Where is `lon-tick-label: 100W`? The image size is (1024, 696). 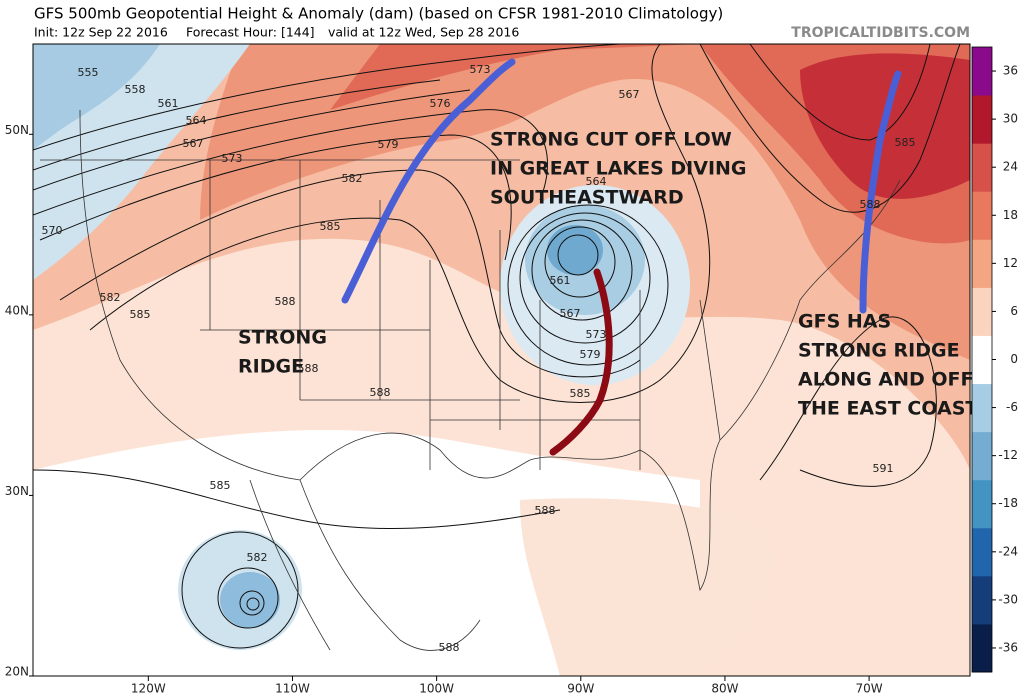
lon-tick-label: 100W is located at coordinates (436, 689).